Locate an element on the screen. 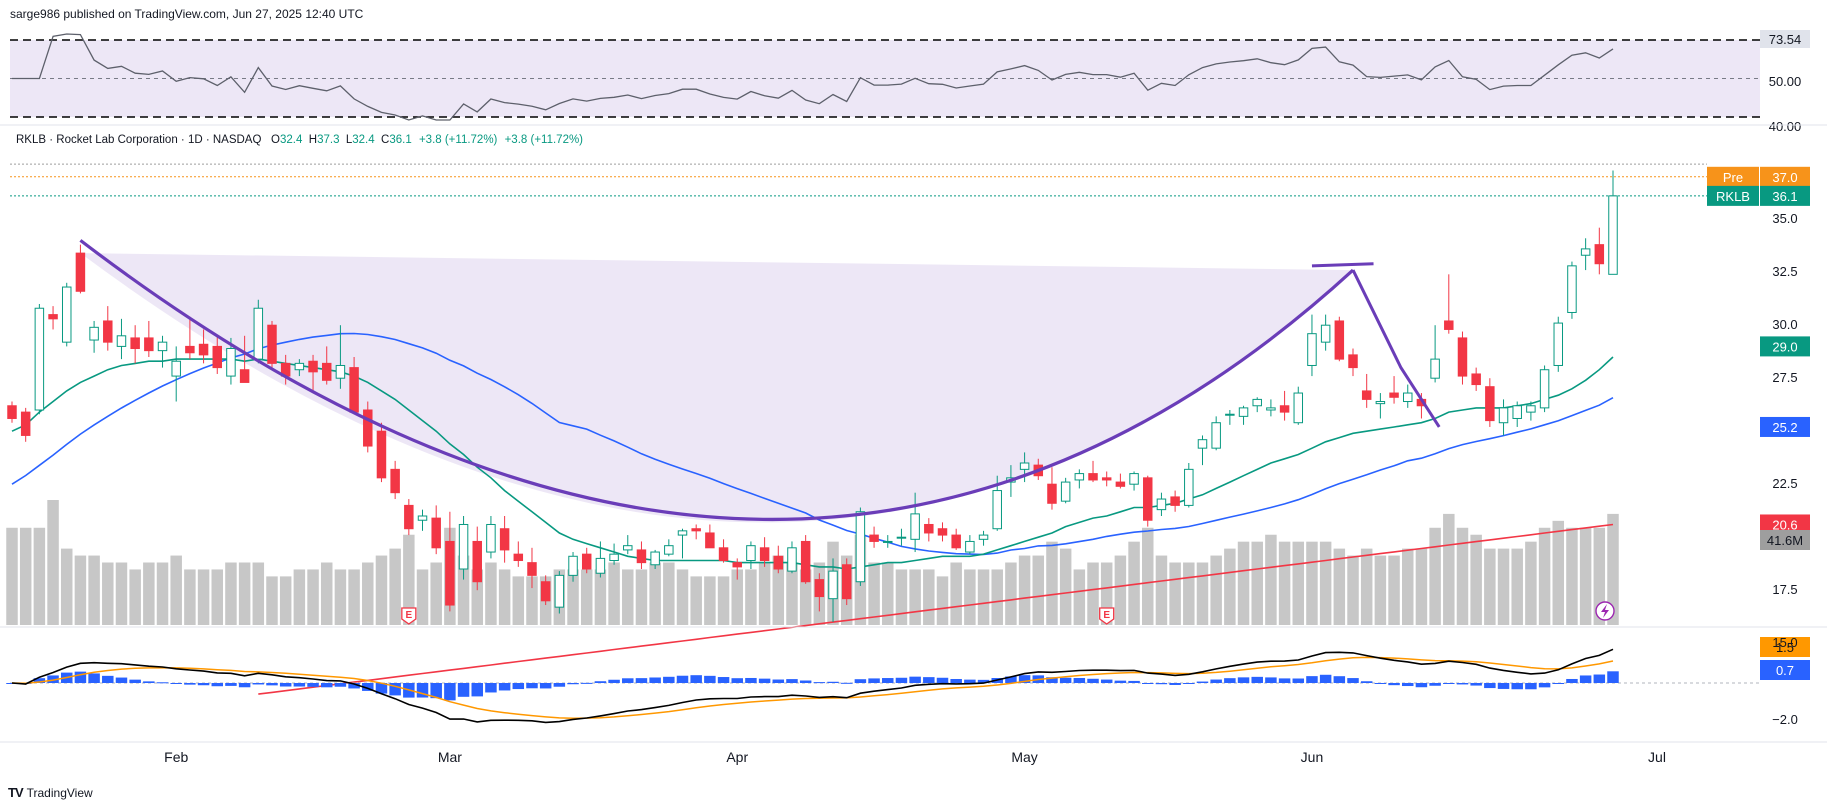  time-axis-label: Apr is located at coordinates (737, 757).